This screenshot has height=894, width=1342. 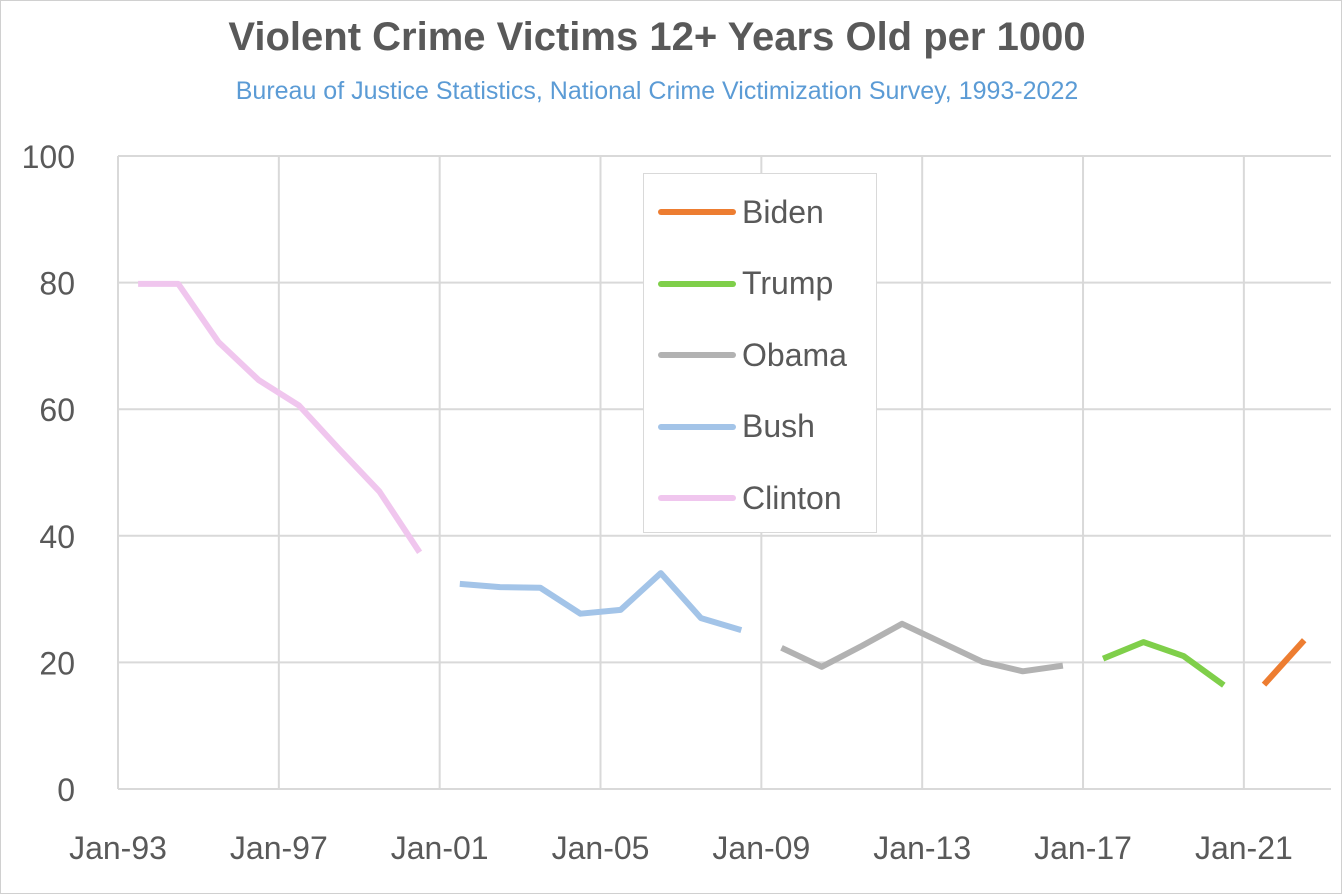 I want to click on x-tick-label: Jan-01, so click(x=440, y=848).